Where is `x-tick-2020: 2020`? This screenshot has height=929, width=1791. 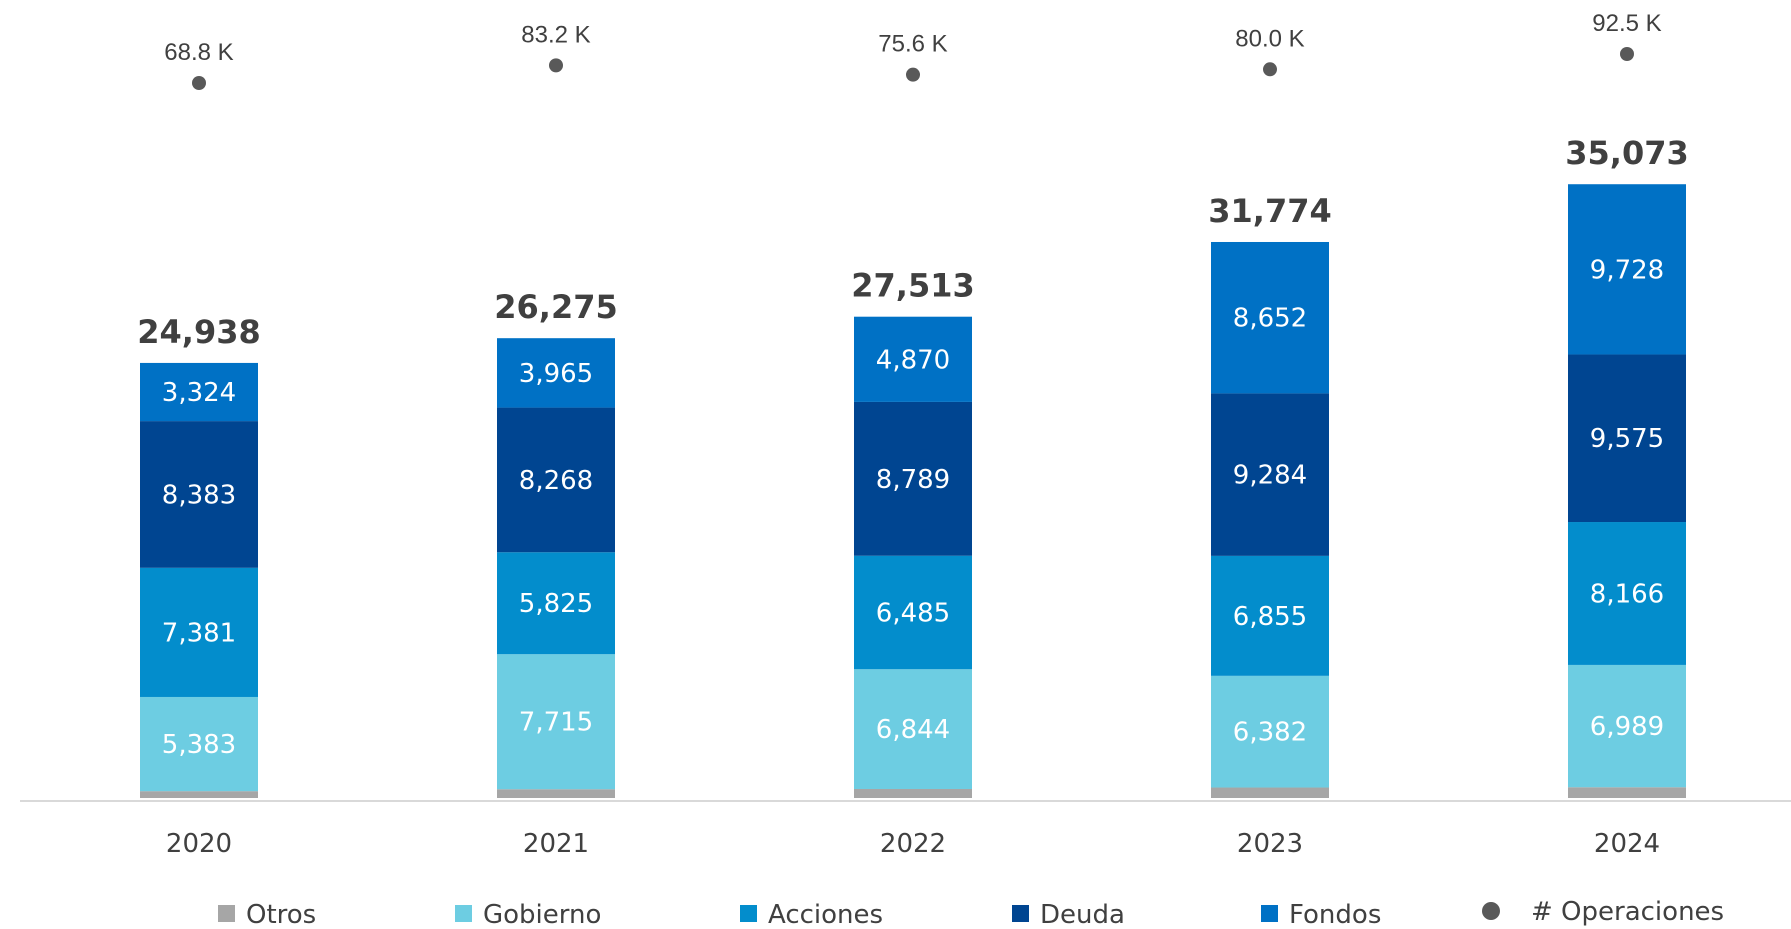 x-tick-2020: 2020 is located at coordinates (199, 844).